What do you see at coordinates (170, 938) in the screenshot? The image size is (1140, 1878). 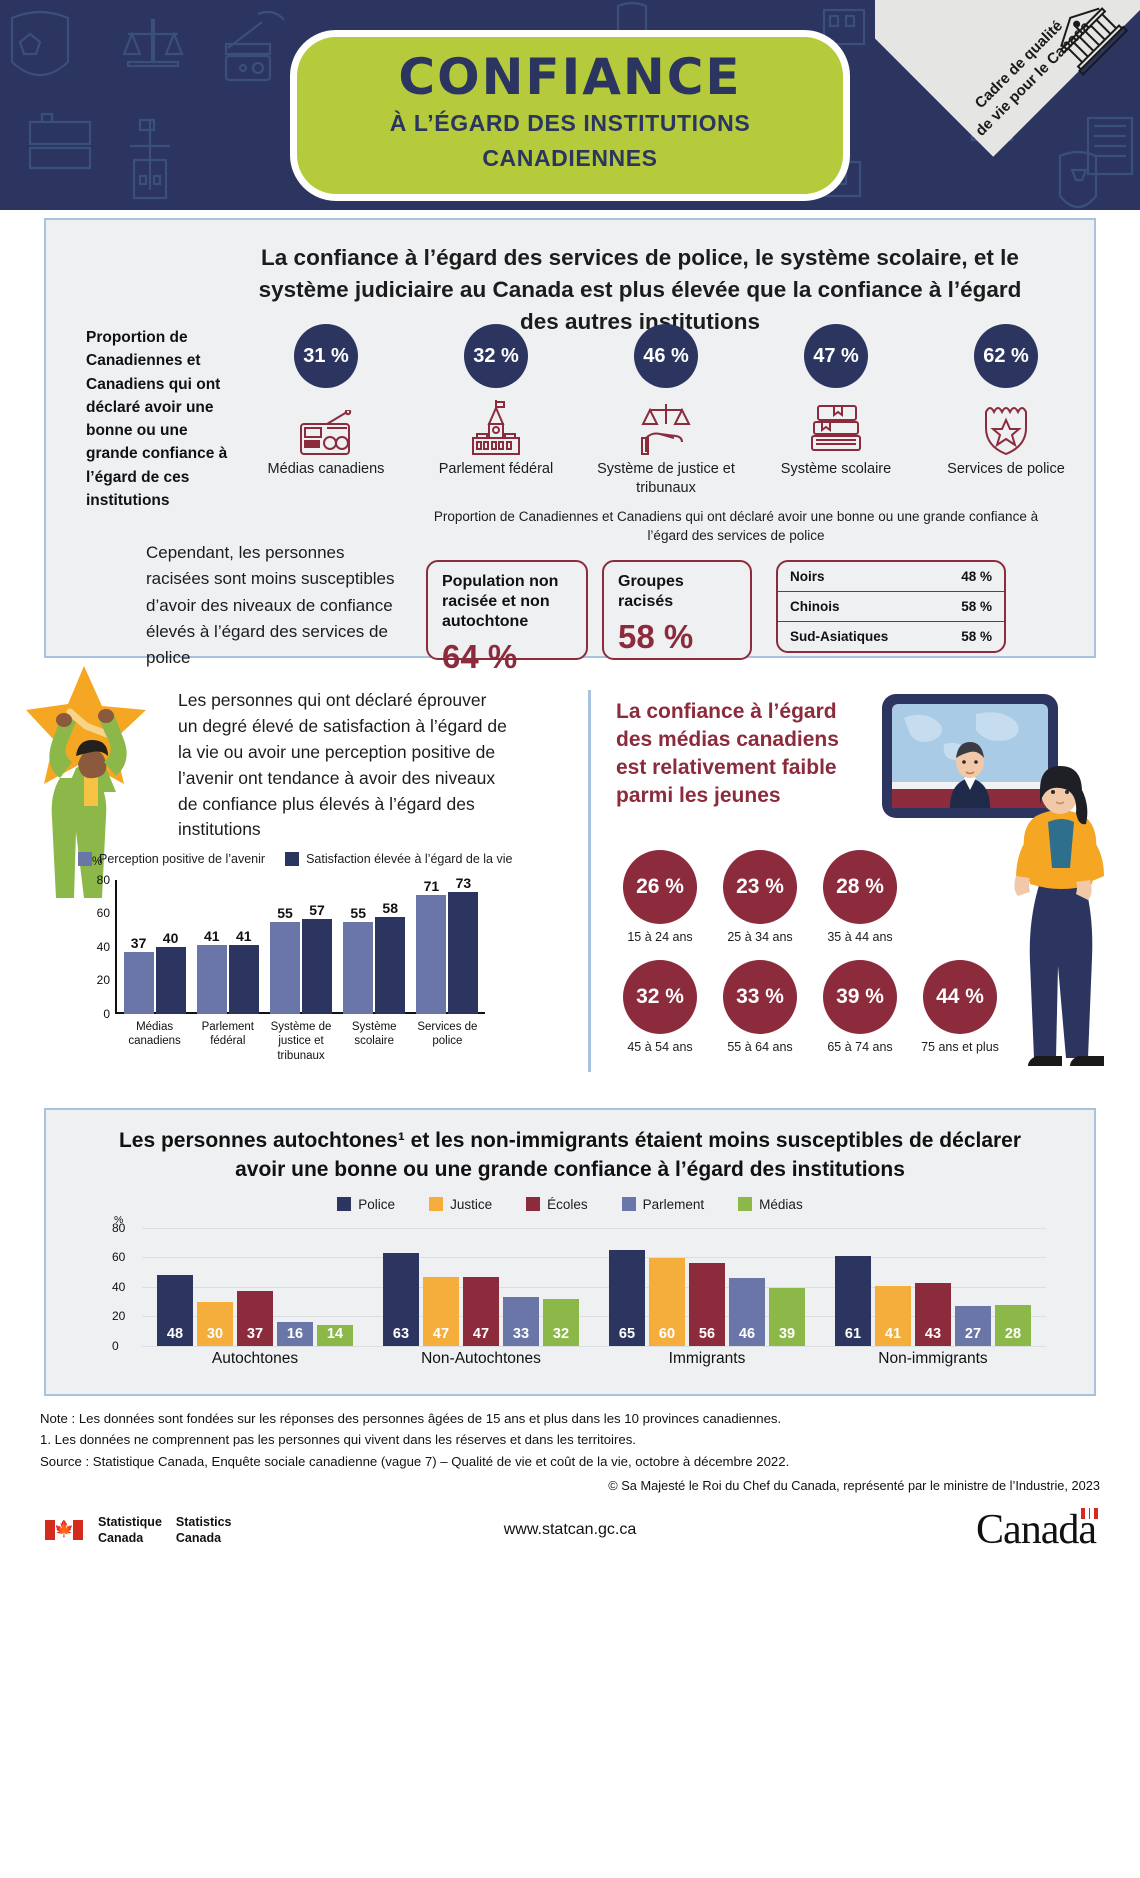 I see `bar-value: 40` at bounding box center [170, 938].